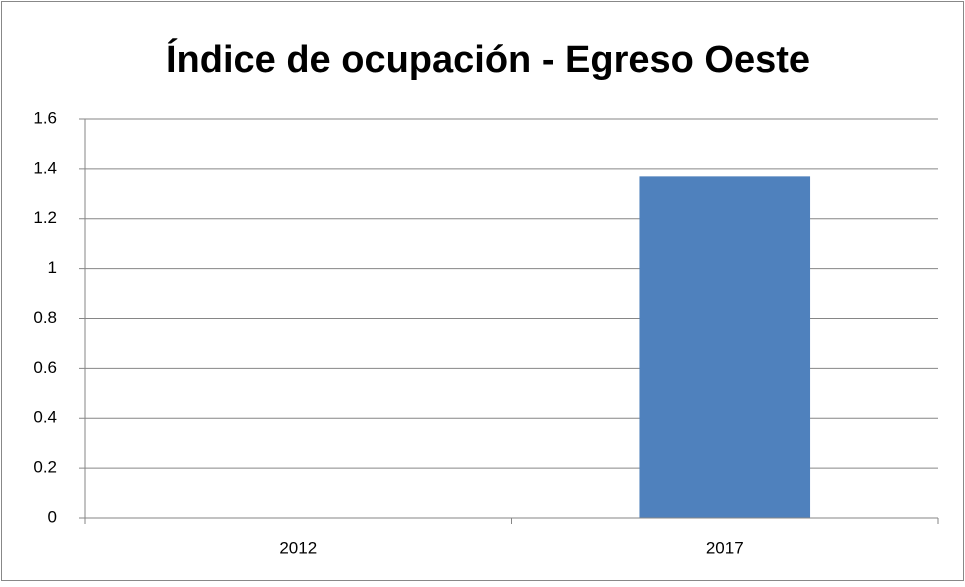 The height and width of the screenshot is (587, 965). Describe the element at coordinates (725, 347) in the screenshot. I see `bar` at that location.